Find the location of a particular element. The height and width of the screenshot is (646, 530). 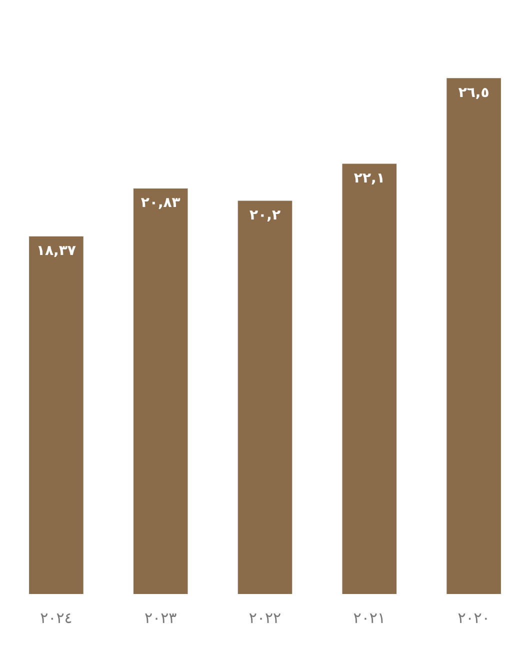

data-label: ١٨,٣٧ is located at coordinates (56, 251).